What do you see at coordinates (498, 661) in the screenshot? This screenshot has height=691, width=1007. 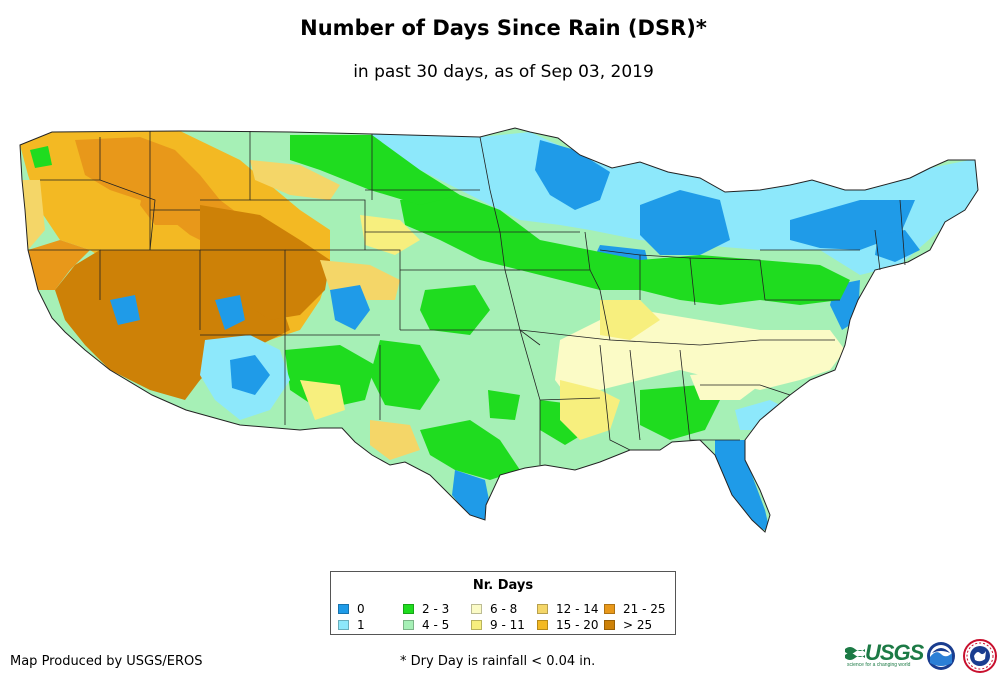 I see `dry-day-footnote: * Dry Day is rainfall < 0.04 in.` at bounding box center [498, 661].